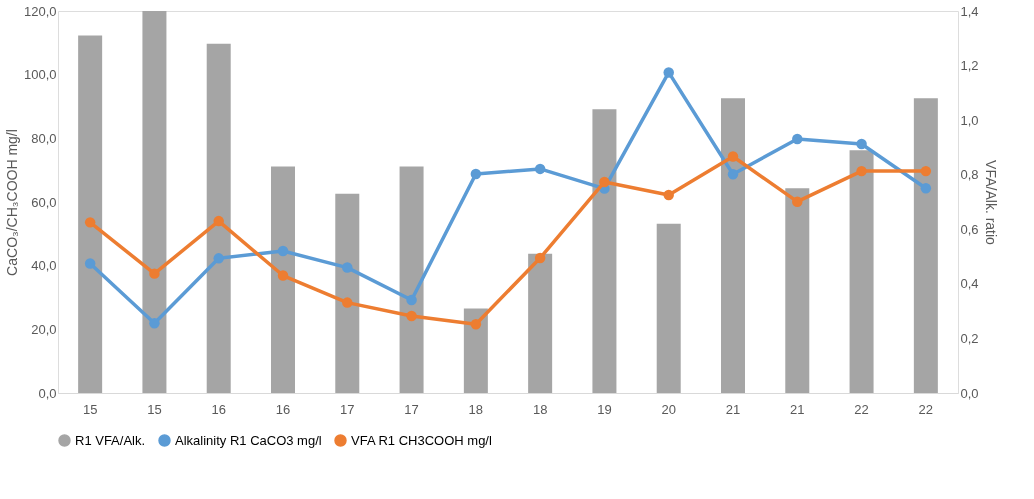  What do you see at coordinates (44, 138) in the screenshot?
I see `y-tick-label: 80,0` at bounding box center [44, 138].